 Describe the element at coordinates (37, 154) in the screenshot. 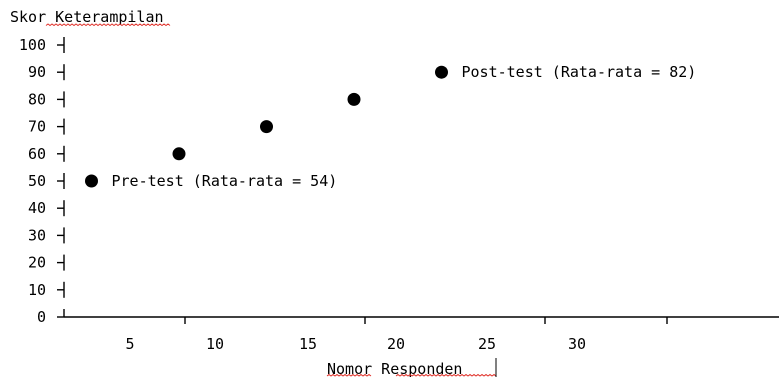

I see `y-tick-label: 60` at that location.